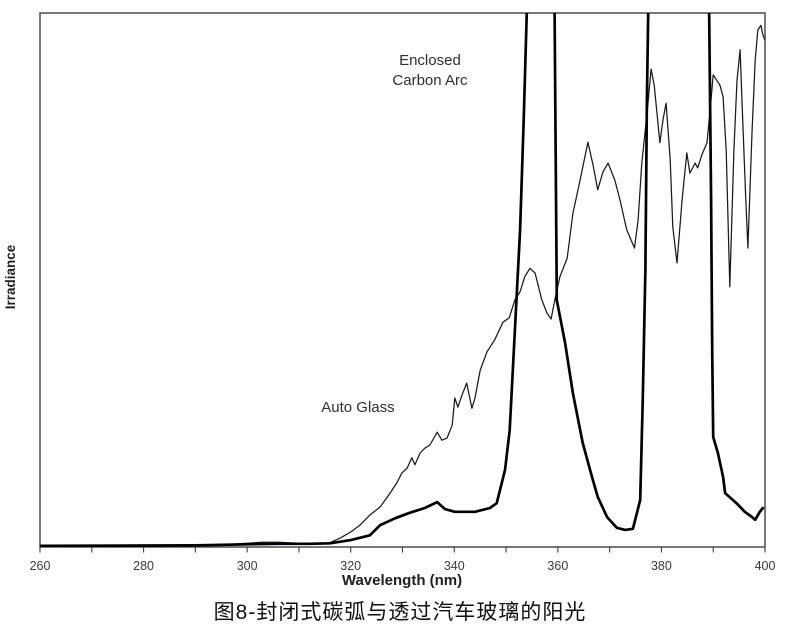 The image size is (800, 640). What do you see at coordinates (454, 566) in the screenshot?
I see `x-axis-tick-label: 340` at bounding box center [454, 566].